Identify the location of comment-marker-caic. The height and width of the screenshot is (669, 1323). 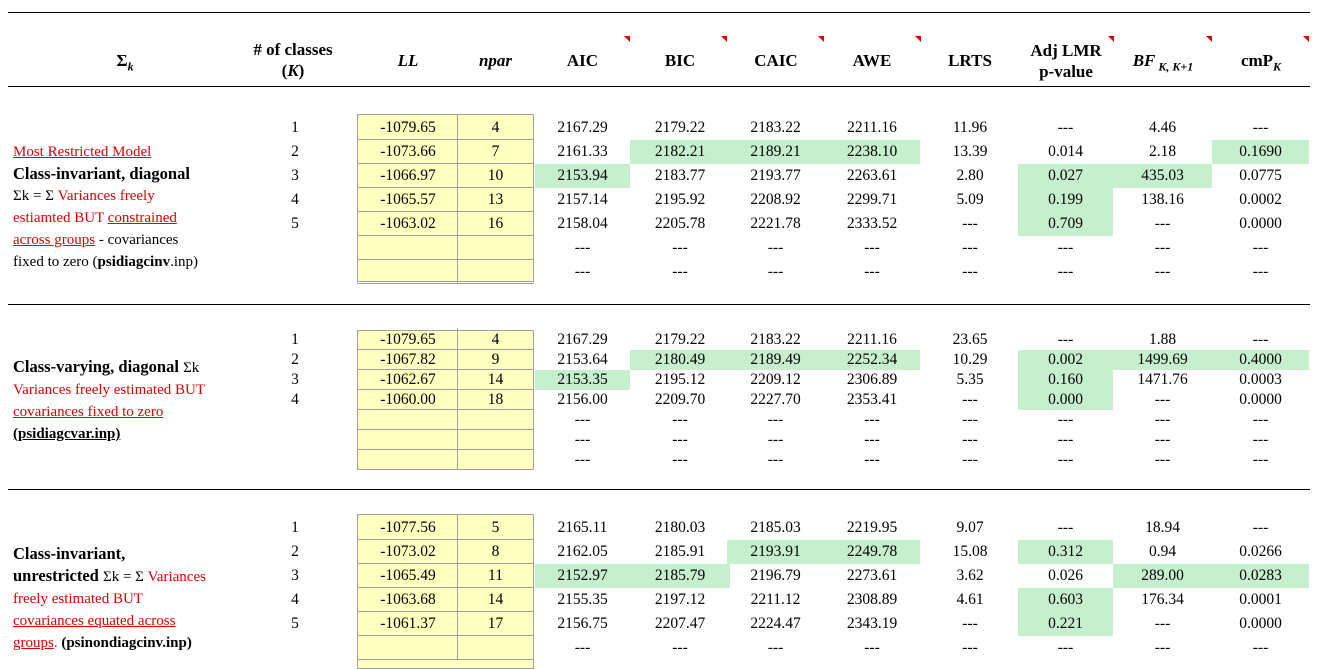
(821, 39).